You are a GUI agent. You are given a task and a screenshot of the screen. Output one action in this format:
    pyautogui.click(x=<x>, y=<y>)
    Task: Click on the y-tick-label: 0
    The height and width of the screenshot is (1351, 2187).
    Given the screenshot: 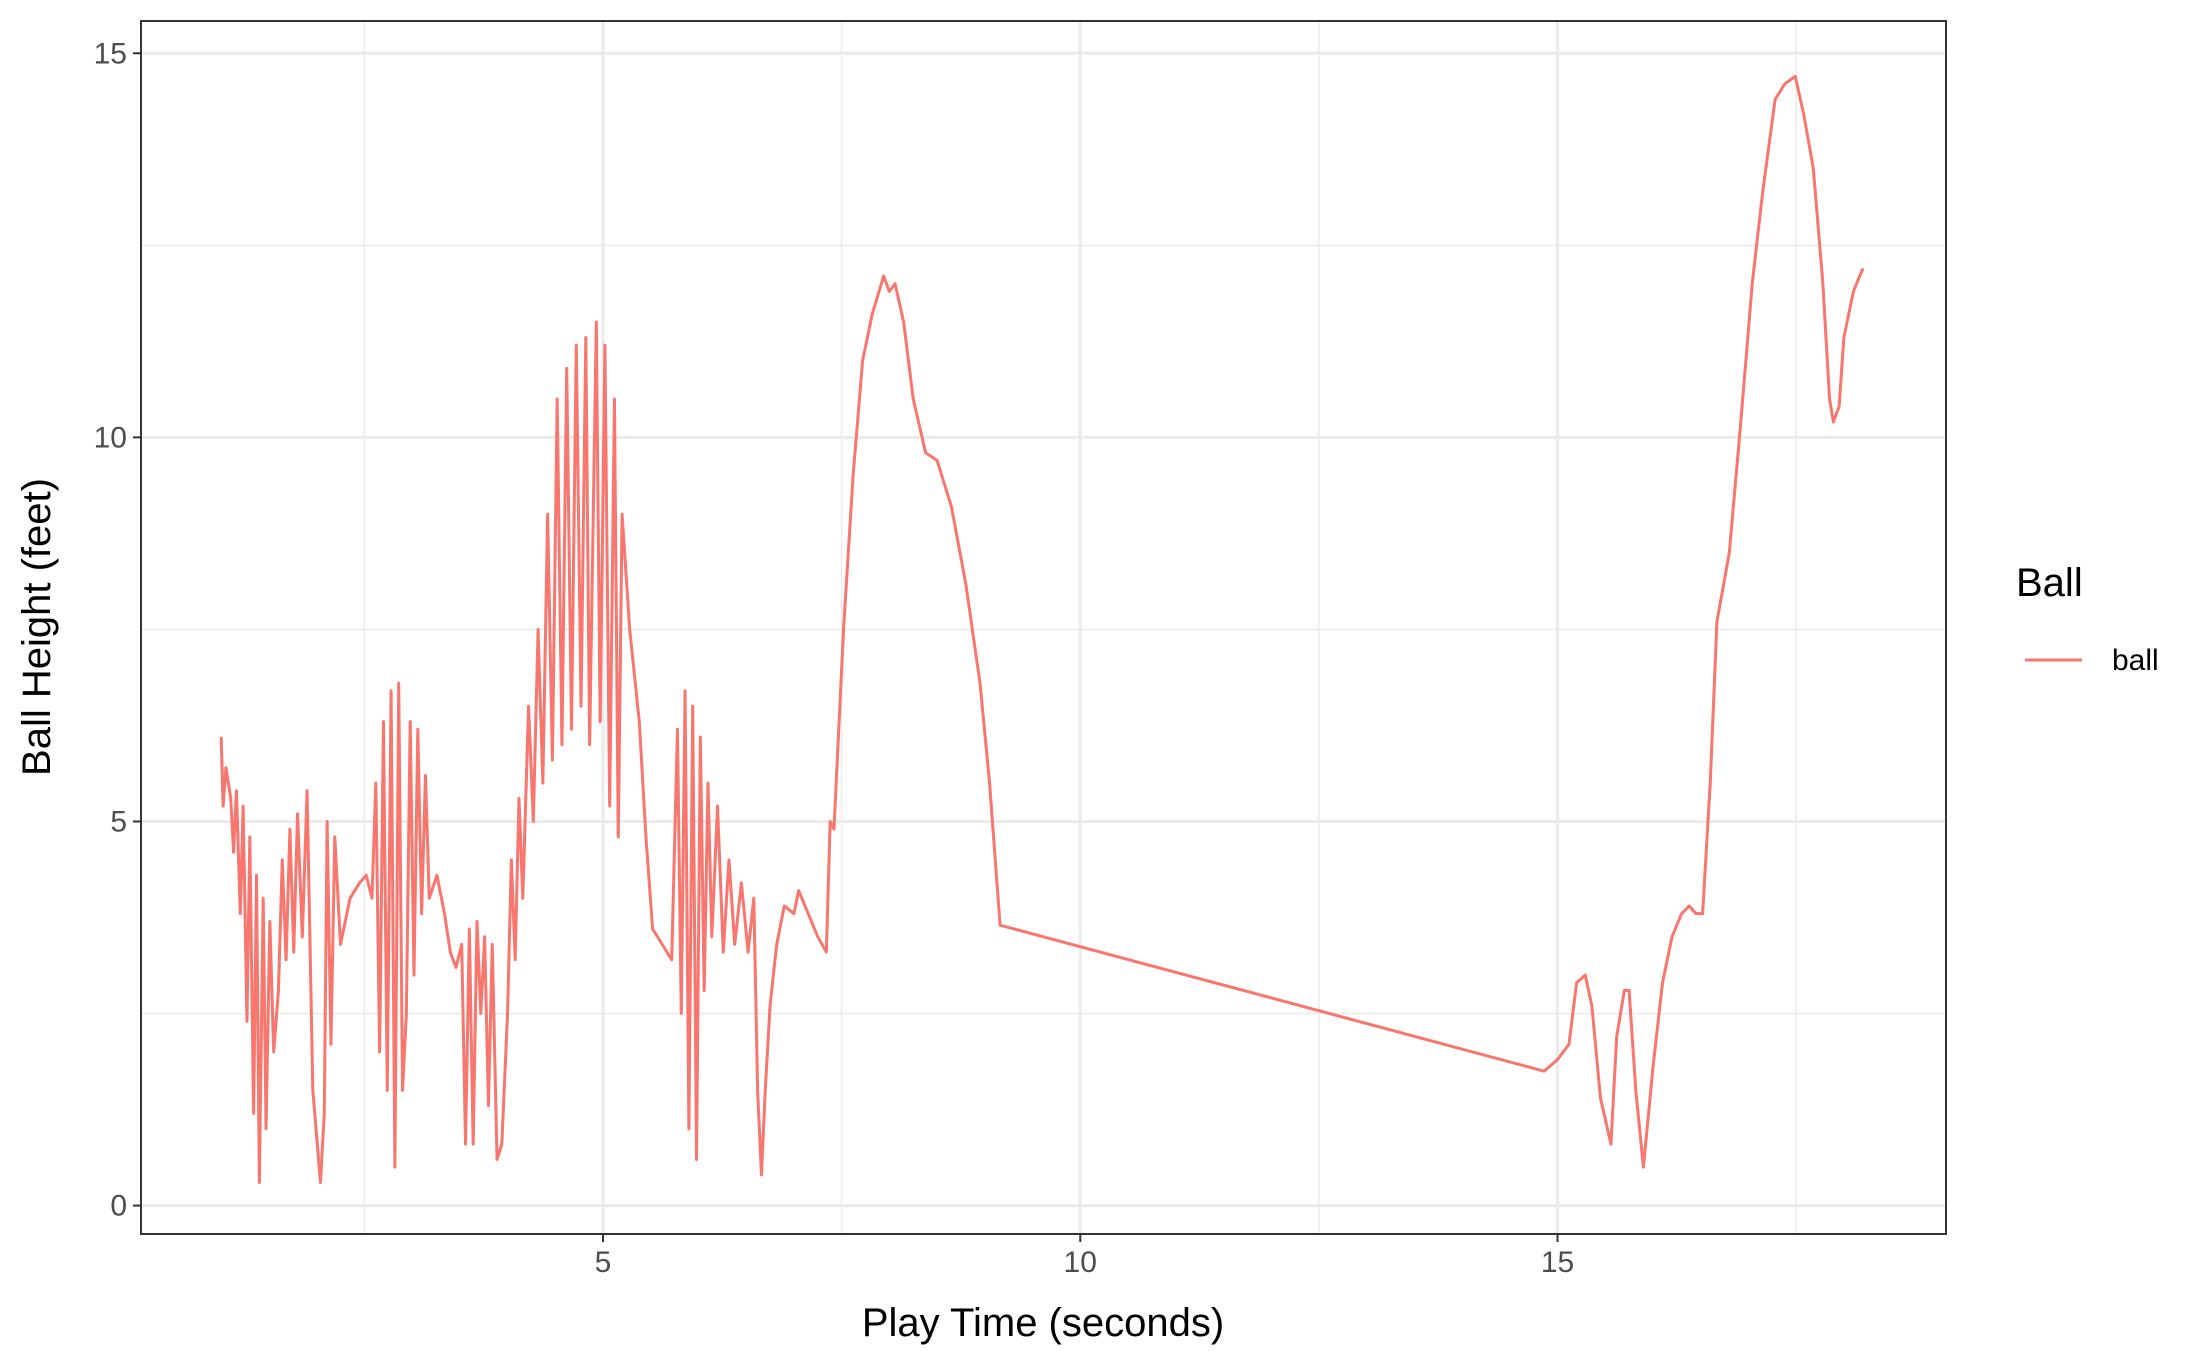 What is the action you would take?
    pyautogui.click(x=118, y=1206)
    